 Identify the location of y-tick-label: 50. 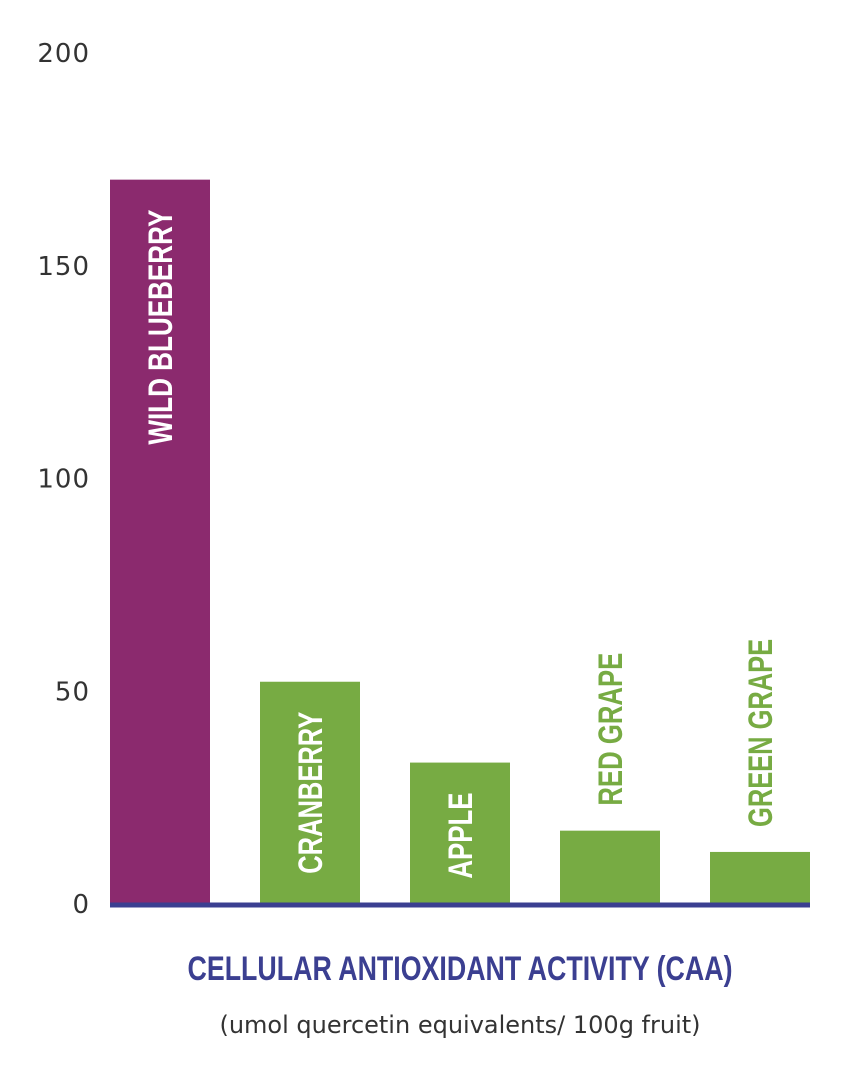
(72, 692).